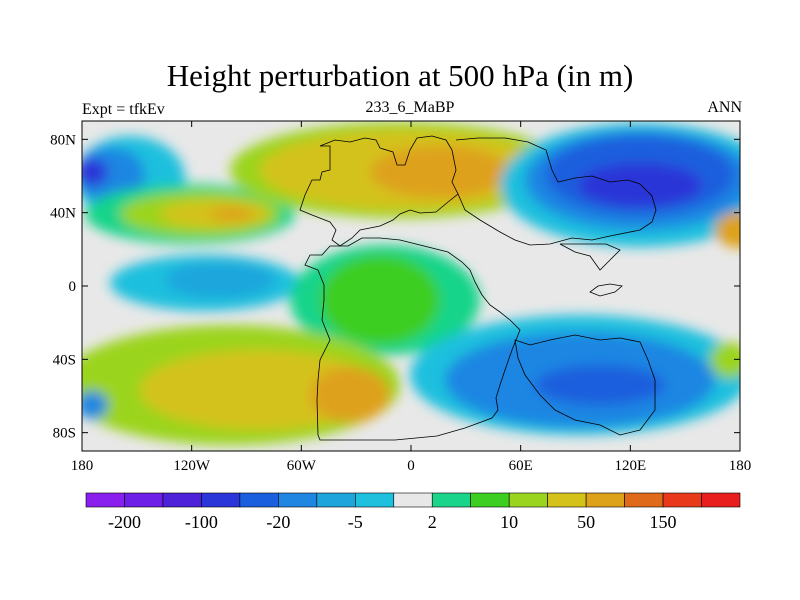  What do you see at coordinates (124, 522) in the screenshot?
I see `colorbar-label: -200` at bounding box center [124, 522].